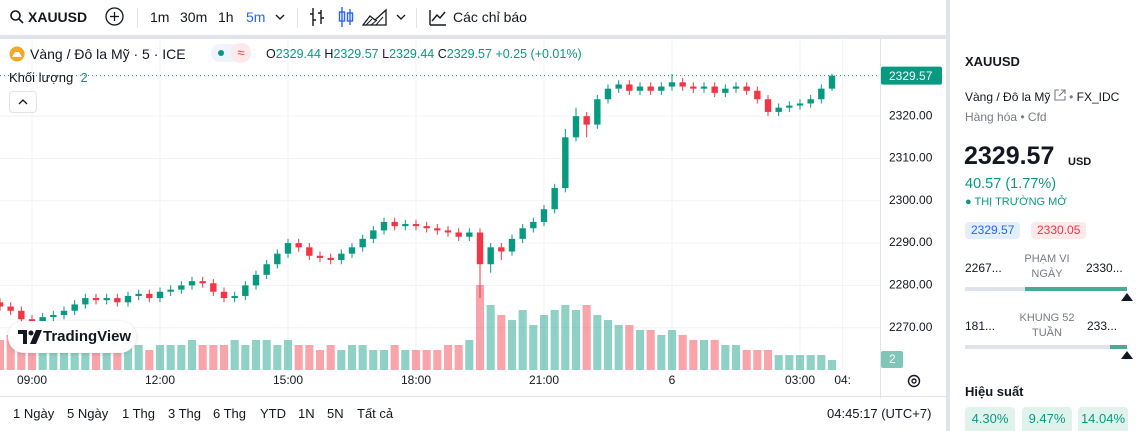 This screenshot has height=431, width=1144. Describe the element at coordinates (273, 413) in the screenshot. I see `range-button: YTD` at that location.